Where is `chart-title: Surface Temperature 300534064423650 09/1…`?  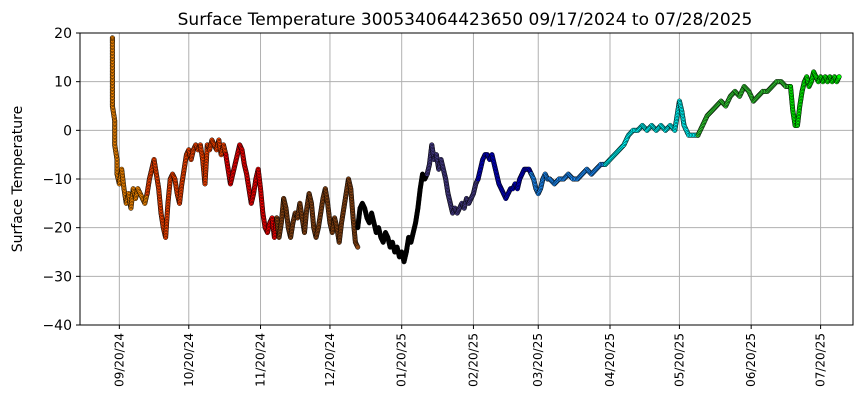 chart-title: Surface Temperature 300534064423650 09/1… is located at coordinates (465, 20).